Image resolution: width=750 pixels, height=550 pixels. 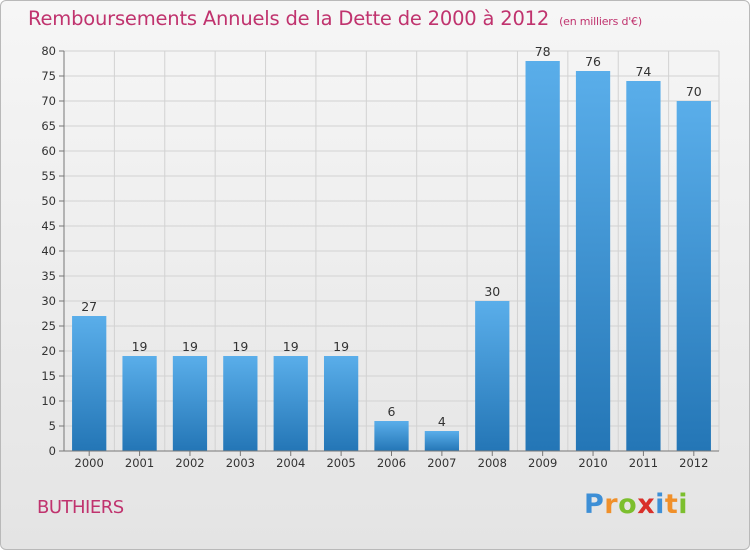 What do you see at coordinates (48, 226) in the screenshot?
I see `y-tick-label: 45` at bounding box center [48, 226].